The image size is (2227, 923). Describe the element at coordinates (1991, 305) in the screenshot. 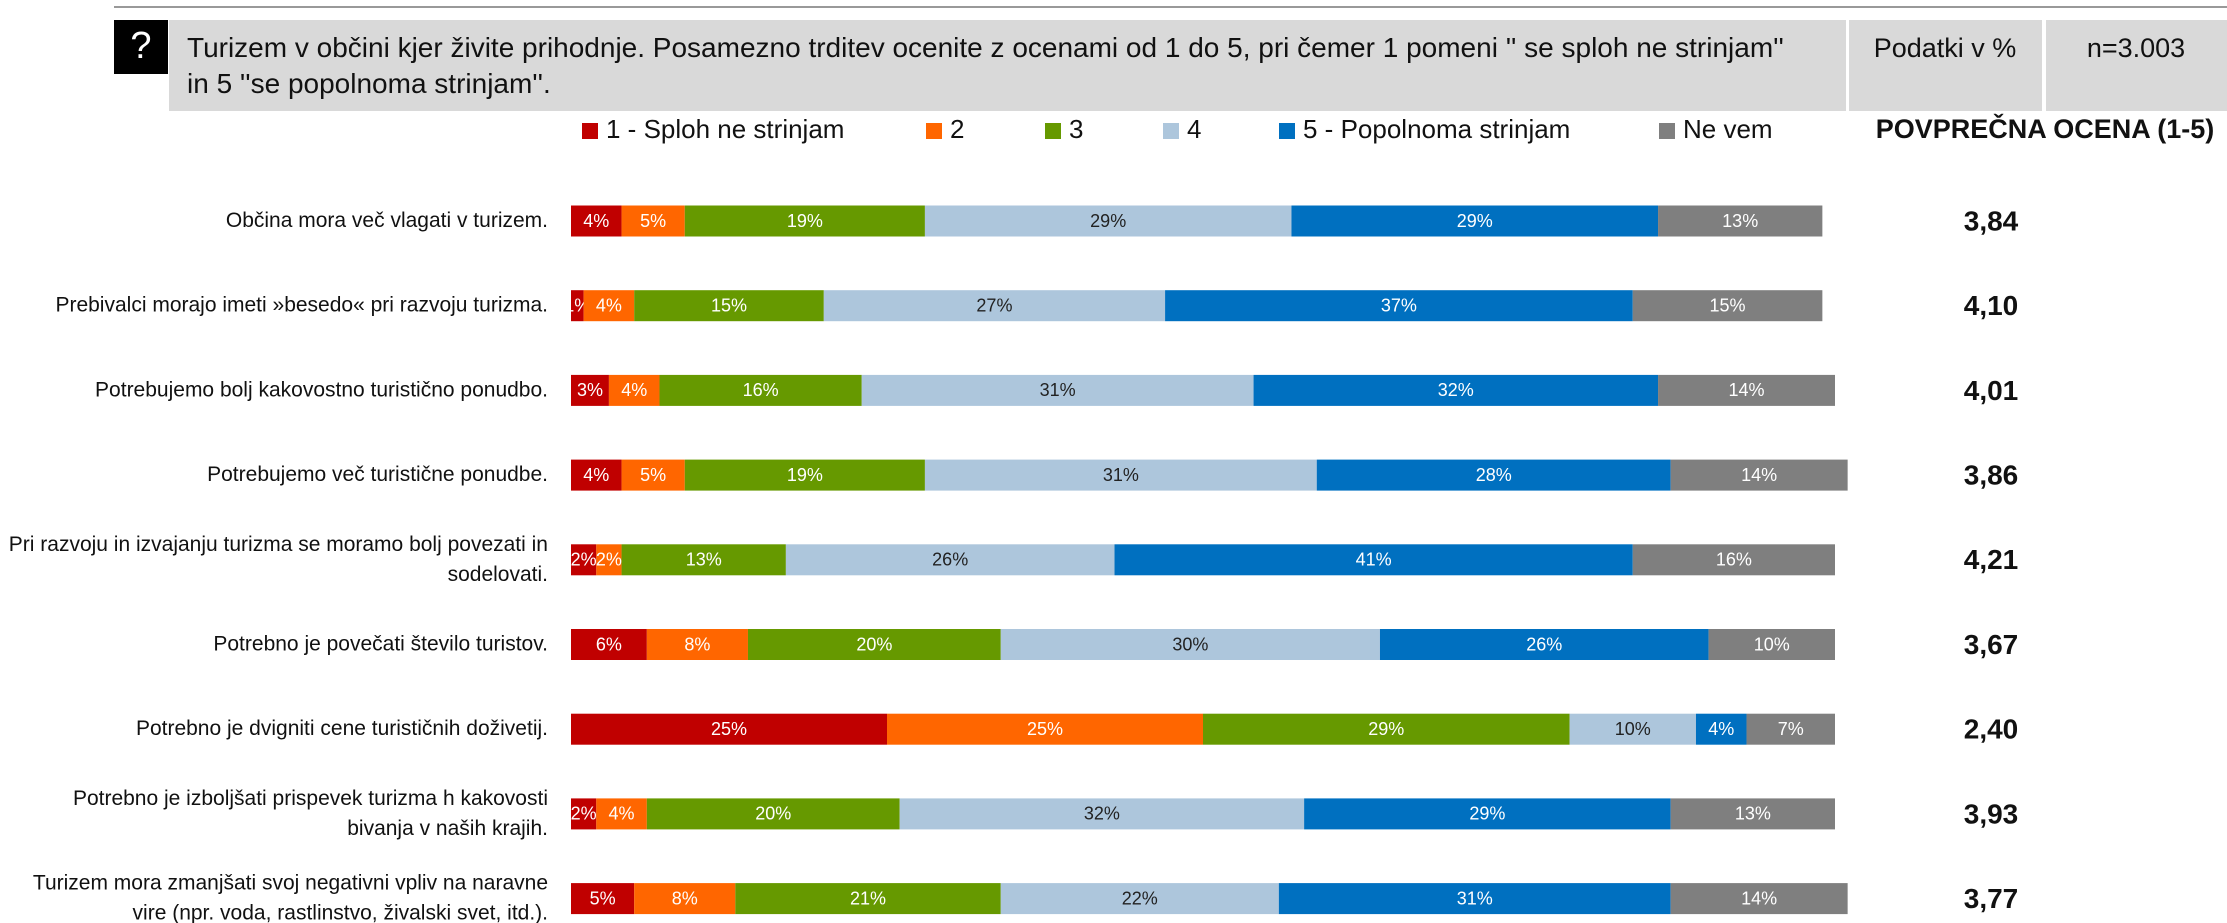

I see `average-value: 4,10` at that location.